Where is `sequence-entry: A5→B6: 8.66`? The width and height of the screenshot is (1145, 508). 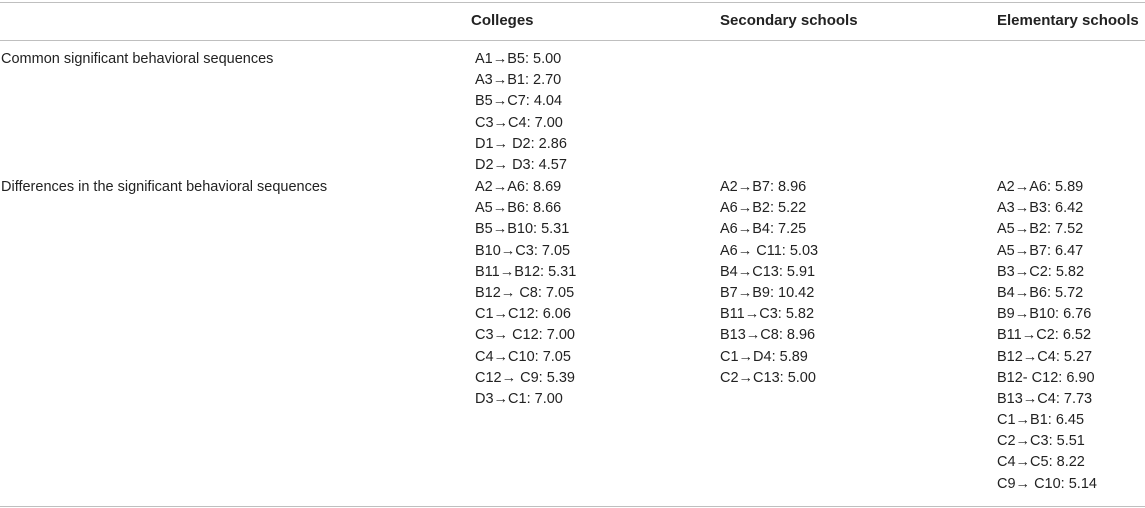
sequence-entry: A5→B6: 8.66 is located at coordinates (518, 208).